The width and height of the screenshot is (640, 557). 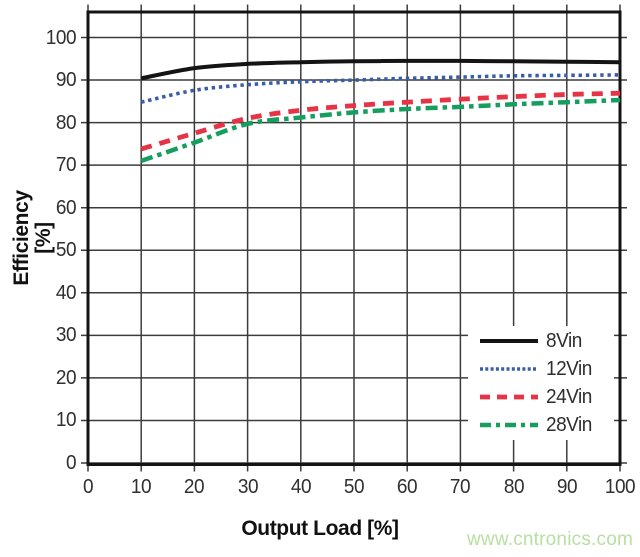 I want to click on legend-row-24vin: 24Vin, so click(x=547, y=397).